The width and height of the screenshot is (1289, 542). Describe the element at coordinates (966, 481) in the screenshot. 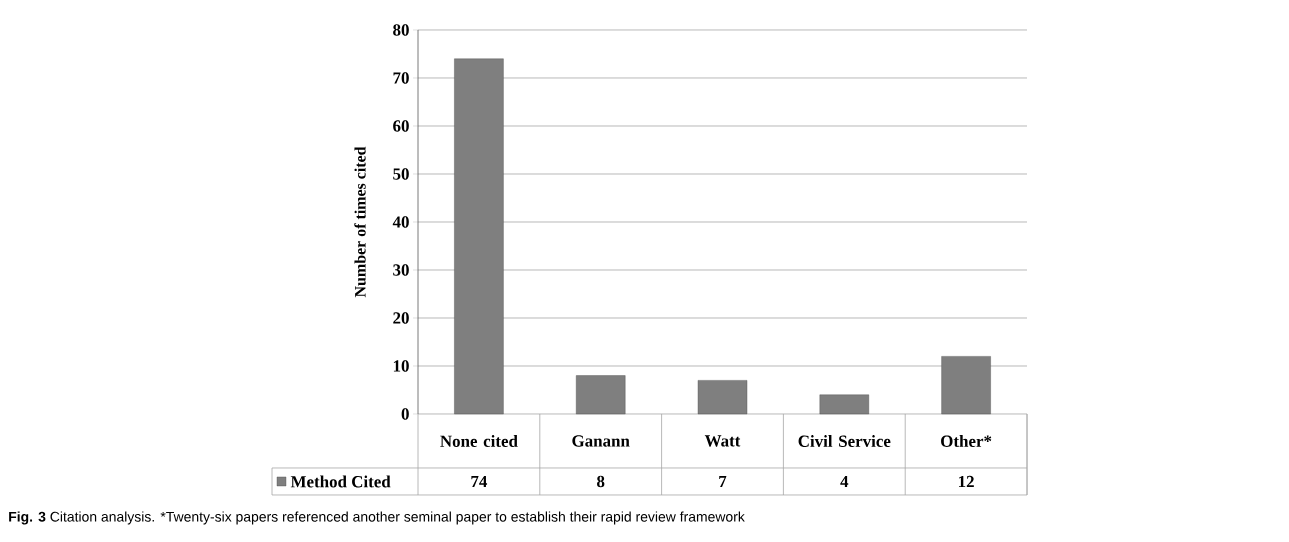

I see `data-label: 12` at that location.